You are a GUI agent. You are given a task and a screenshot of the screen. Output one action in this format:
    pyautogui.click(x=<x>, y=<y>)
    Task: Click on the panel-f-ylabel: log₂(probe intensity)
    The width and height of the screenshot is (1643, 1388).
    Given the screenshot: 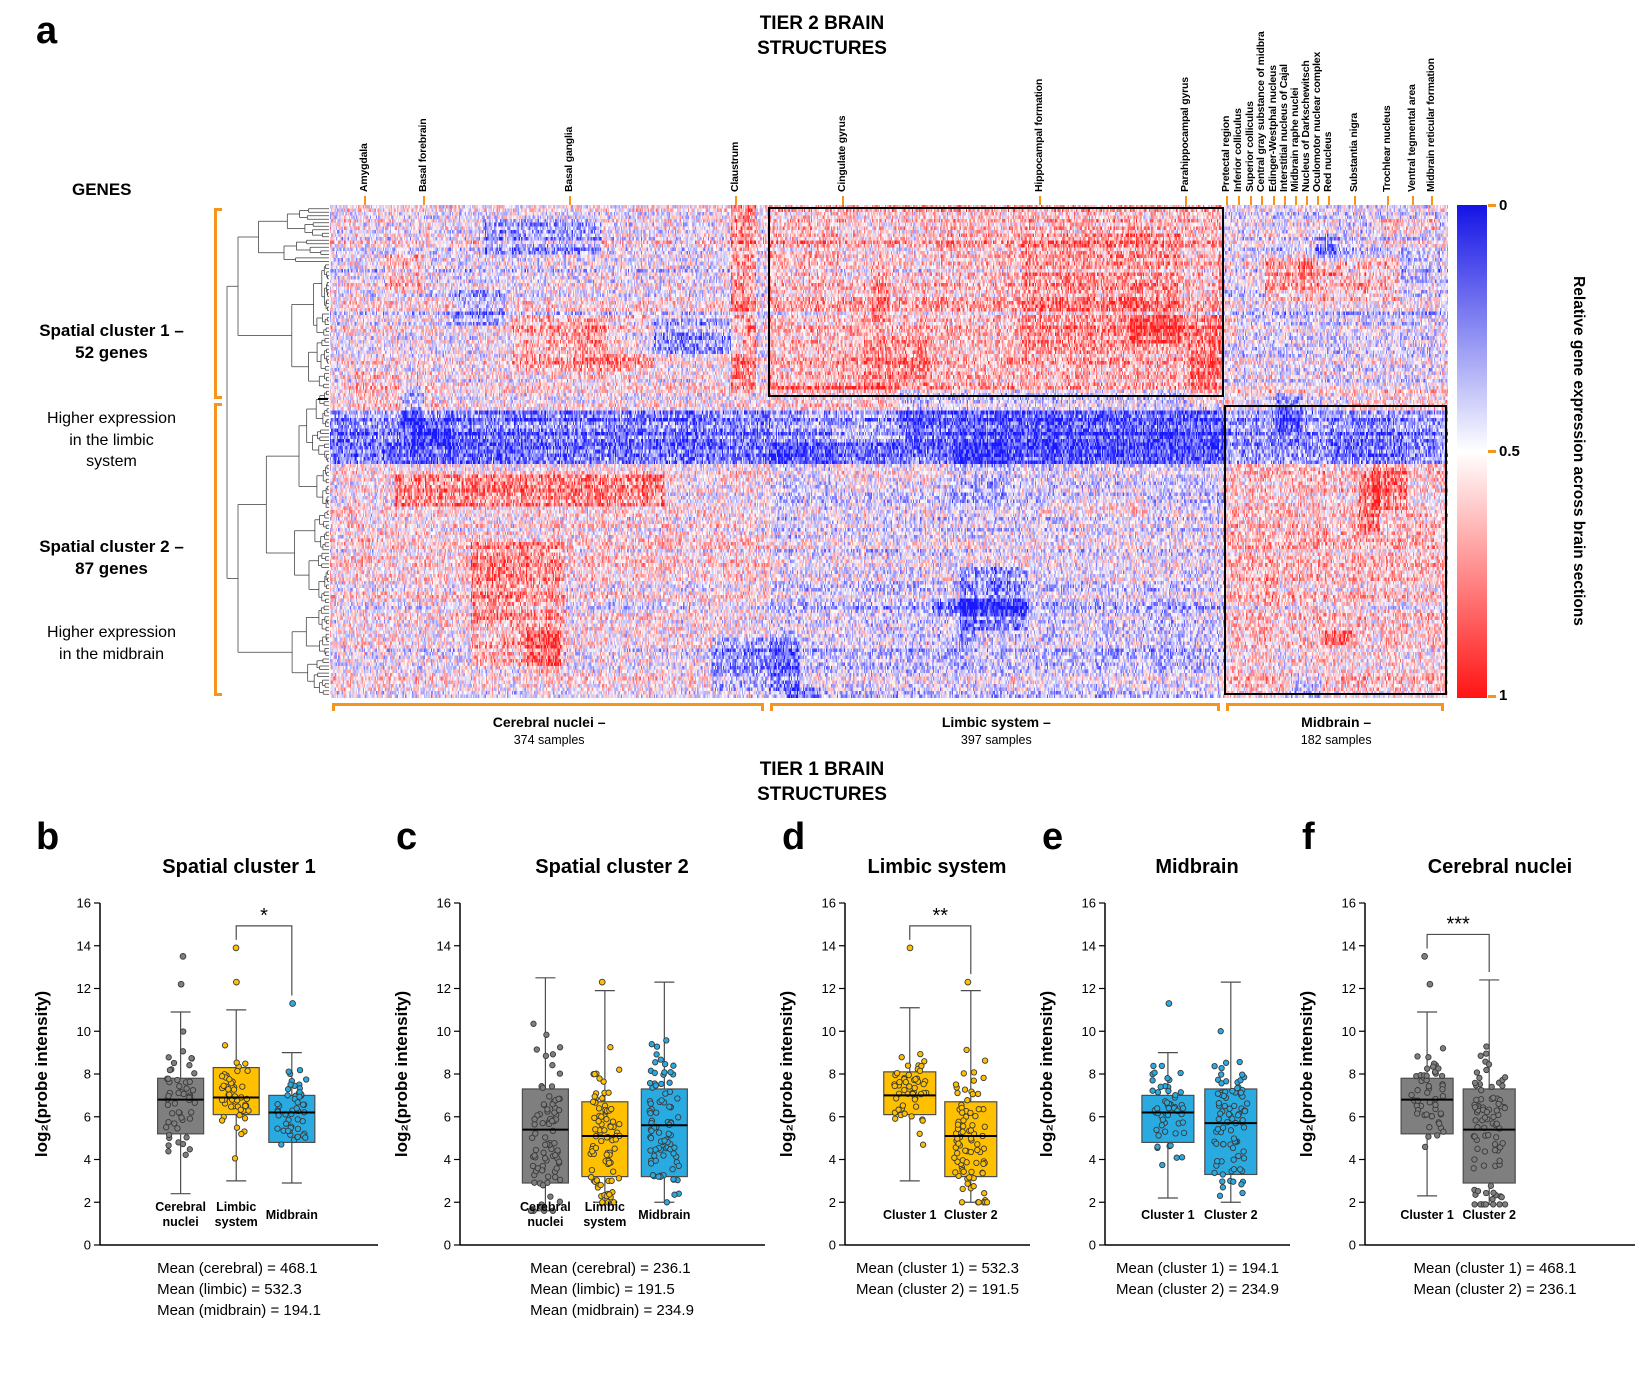 What is the action you would take?
    pyautogui.click(x=1306, y=1074)
    